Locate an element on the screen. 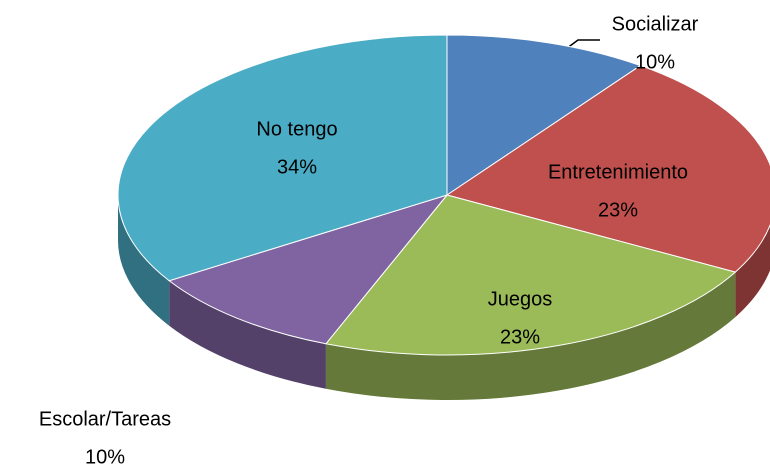 This screenshot has width=770, height=473. data-label-name: Socializar is located at coordinates (655, 24).